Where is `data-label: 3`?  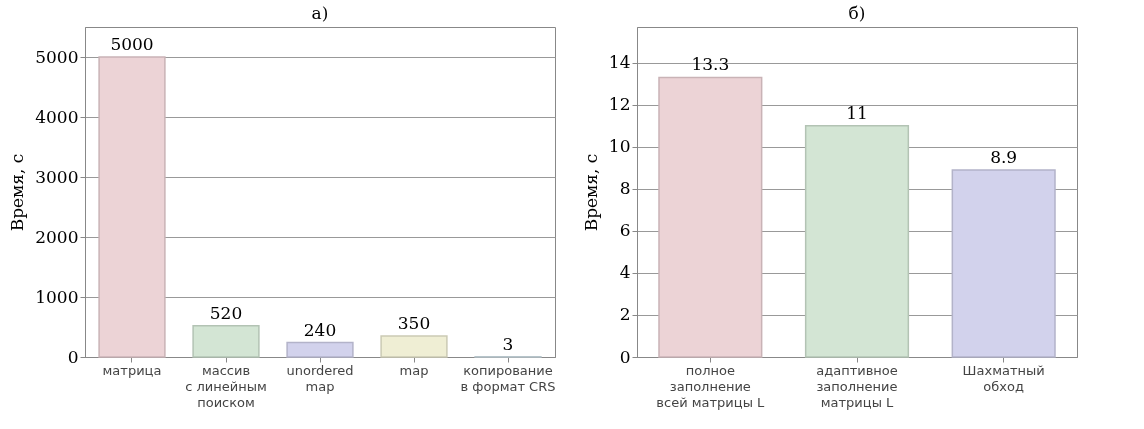 data-label: 3 is located at coordinates (508, 343).